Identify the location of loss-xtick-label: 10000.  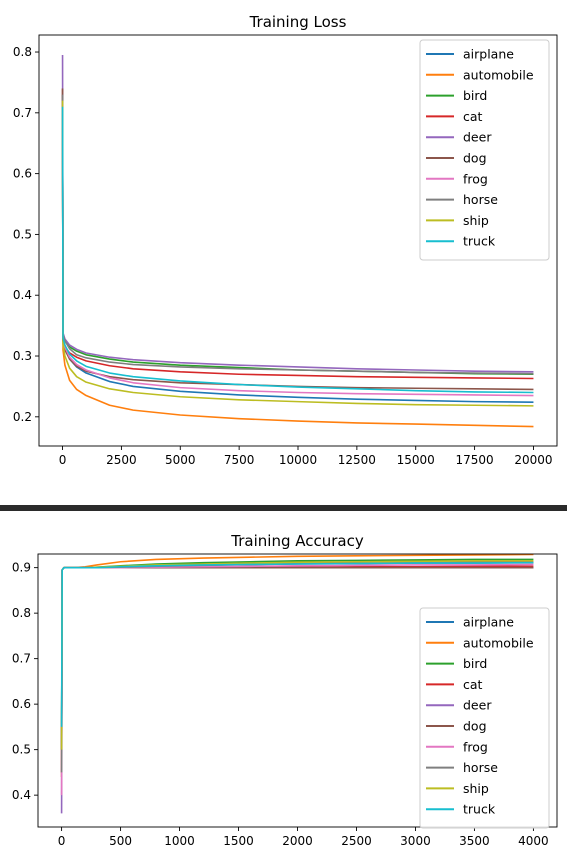
(298, 460).